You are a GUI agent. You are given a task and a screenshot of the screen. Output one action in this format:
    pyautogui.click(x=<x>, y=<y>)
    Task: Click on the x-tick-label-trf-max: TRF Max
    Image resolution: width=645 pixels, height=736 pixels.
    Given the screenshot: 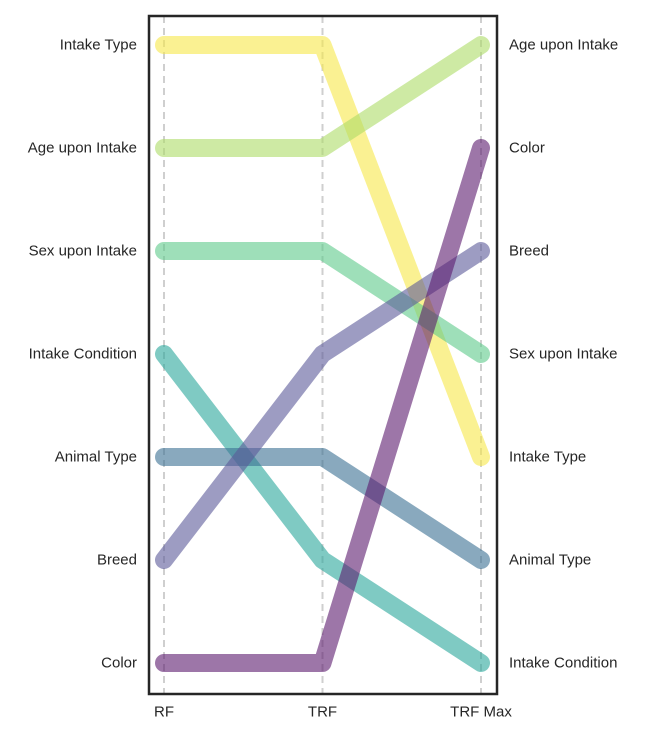 What is the action you would take?
    pyautogui.click(x=481, y=712)
    